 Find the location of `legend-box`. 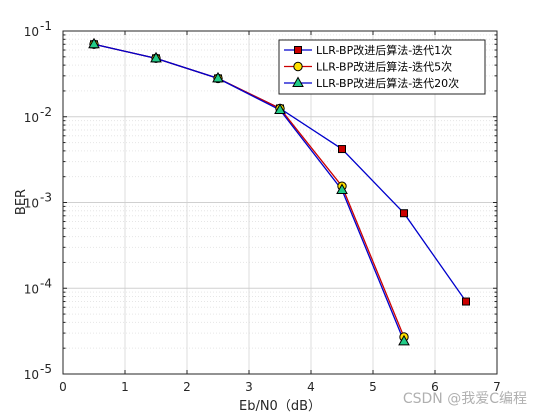

legend-box is located at coordinates (382, 67).